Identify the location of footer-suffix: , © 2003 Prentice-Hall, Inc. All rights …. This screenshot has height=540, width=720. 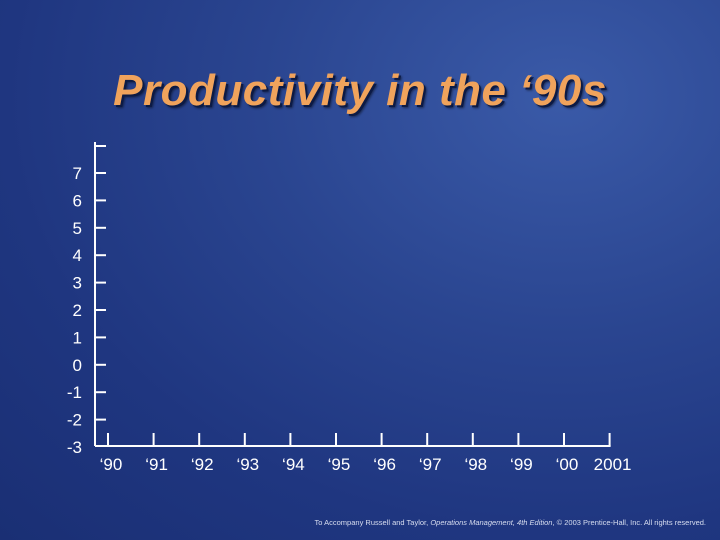
(629, 522).